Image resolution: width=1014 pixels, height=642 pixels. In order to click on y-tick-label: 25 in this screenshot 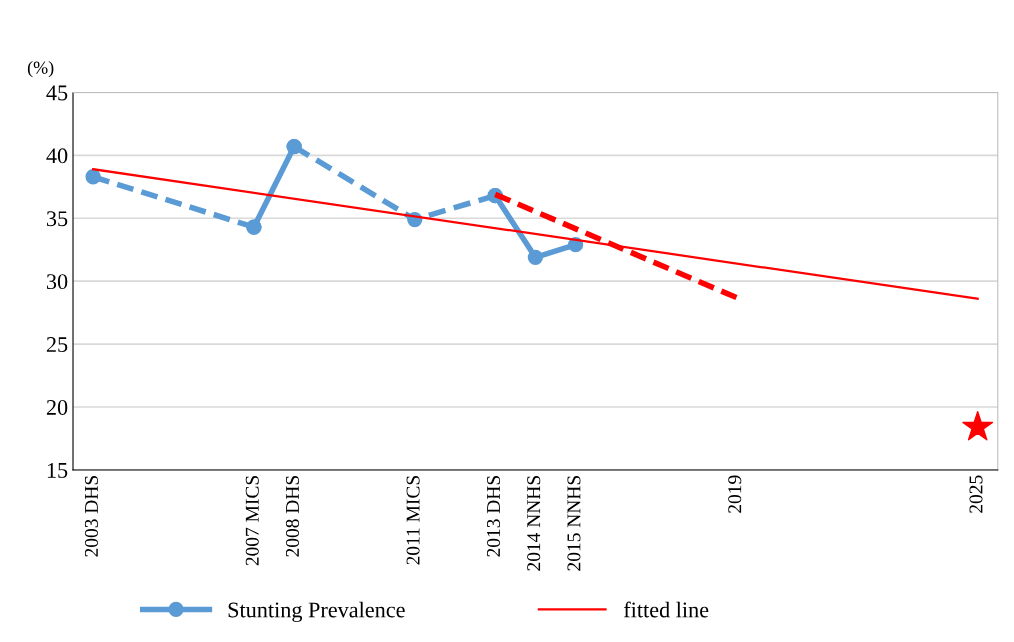, I will do `click(57, 345)`.